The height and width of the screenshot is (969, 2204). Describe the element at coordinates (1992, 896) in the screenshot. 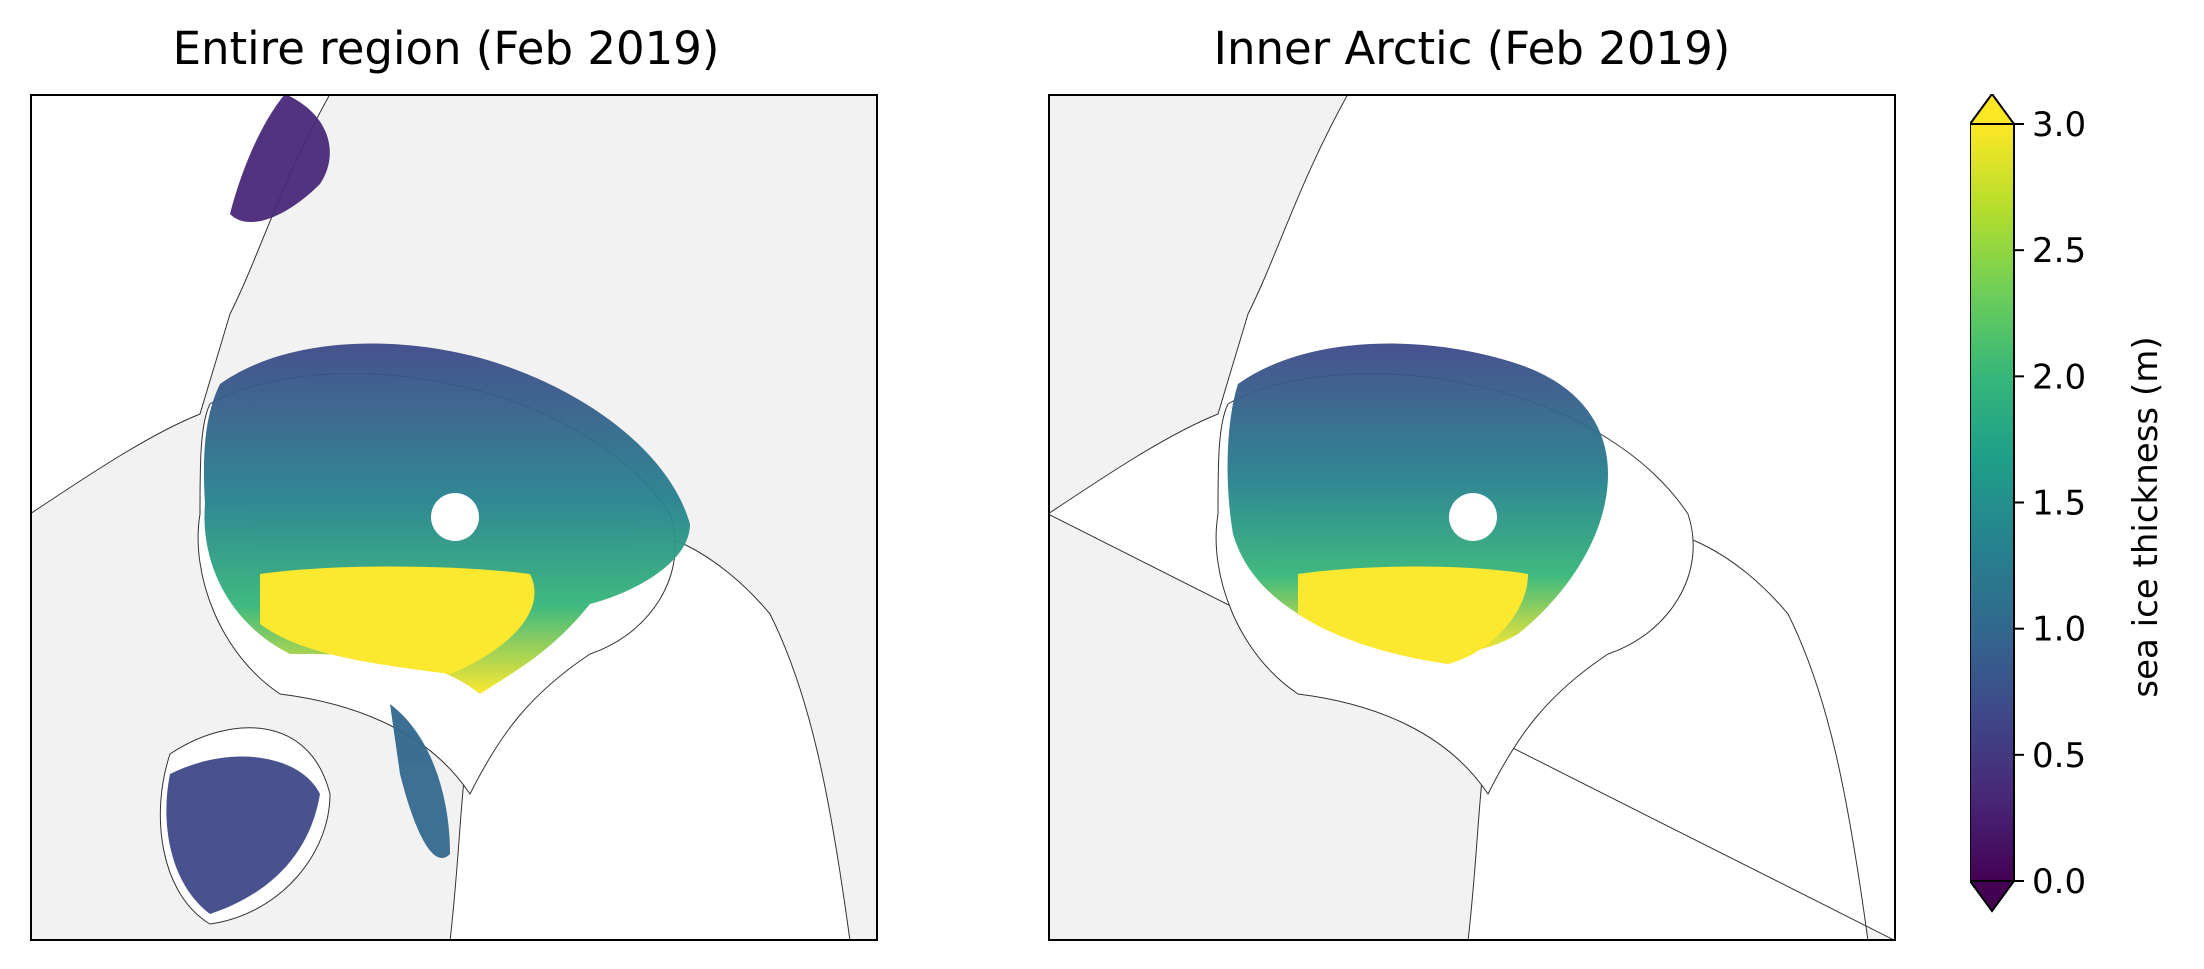

I see `colorbar-extend-min` at that location.